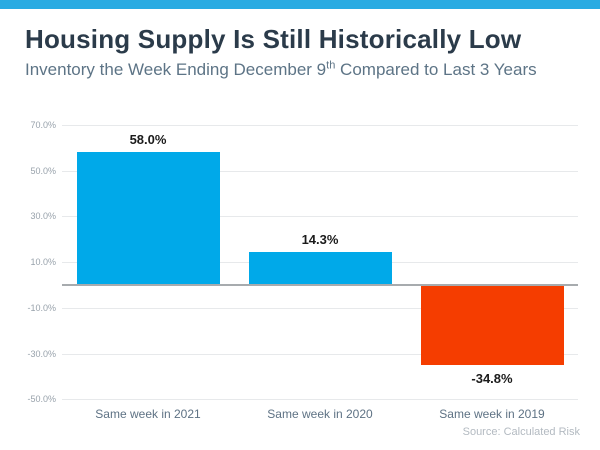 The image size is (600, 450). I want to click on source-attribution: Source: Calculated Risk, so click(521, 432).